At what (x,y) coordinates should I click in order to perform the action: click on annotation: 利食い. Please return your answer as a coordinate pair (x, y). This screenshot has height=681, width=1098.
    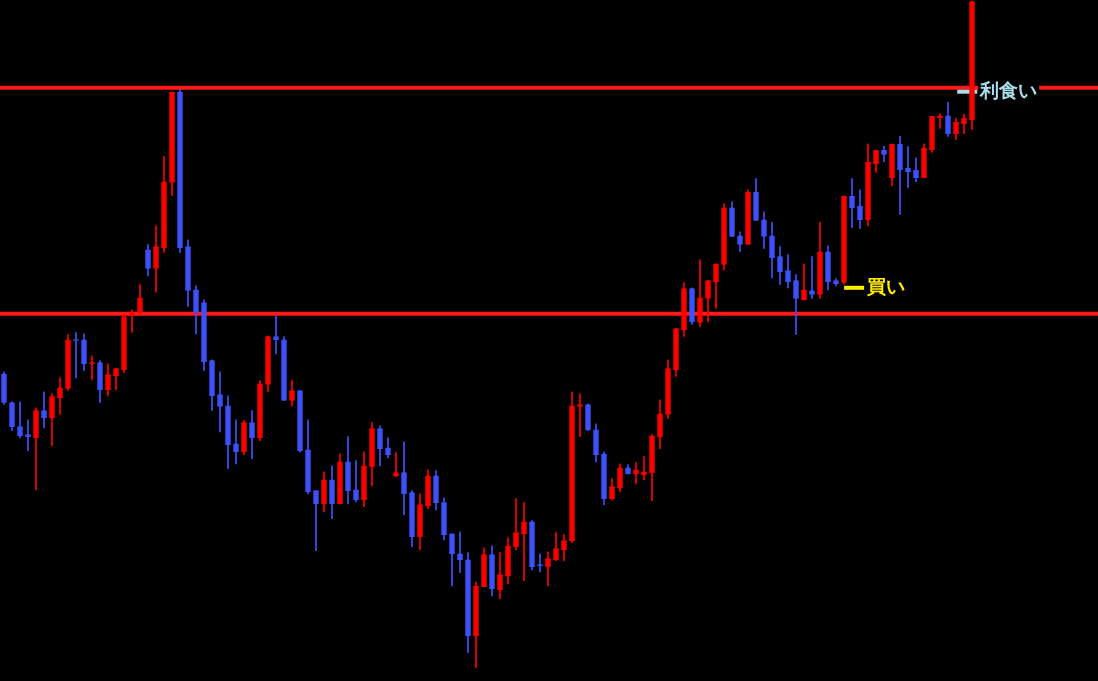
    Looking at the image, I should click on (1008, 89).